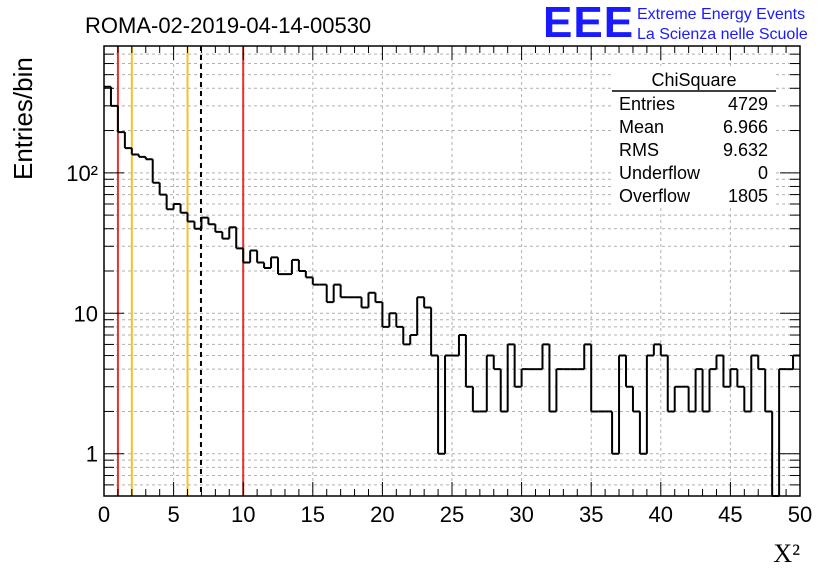 Image resolution: width=836 pixels, height=572 pixels. What do you see at coordinates (86, 313) in the screenshot?
I see `y-tick-label: 10` at bounding box center [86, 313].